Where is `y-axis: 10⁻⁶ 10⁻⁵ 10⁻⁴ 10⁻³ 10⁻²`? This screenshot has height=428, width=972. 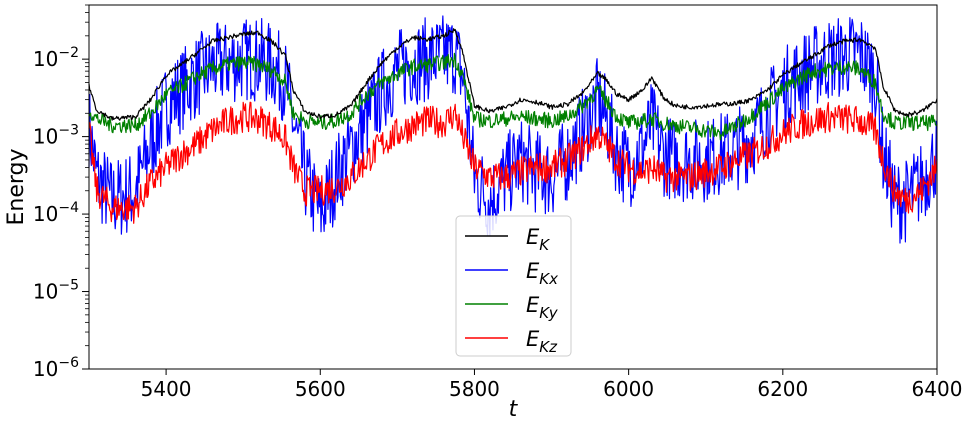
y-axis: 10⁻⁶ 10⁻⁵ 10⁻⁴ 10⁻³ 10⁻² is located at coordinates (61, 192).